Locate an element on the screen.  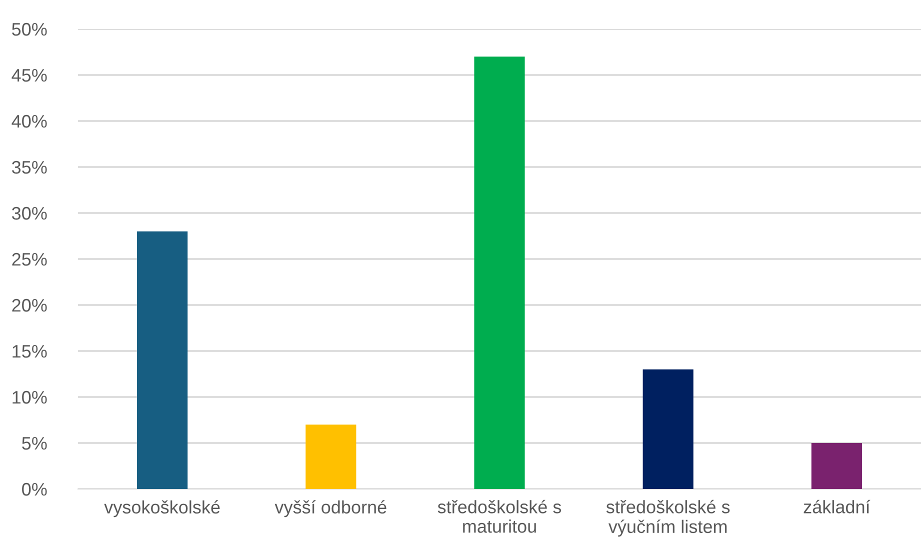
y-tick-label: 0% is located at coordinates (34, 489).